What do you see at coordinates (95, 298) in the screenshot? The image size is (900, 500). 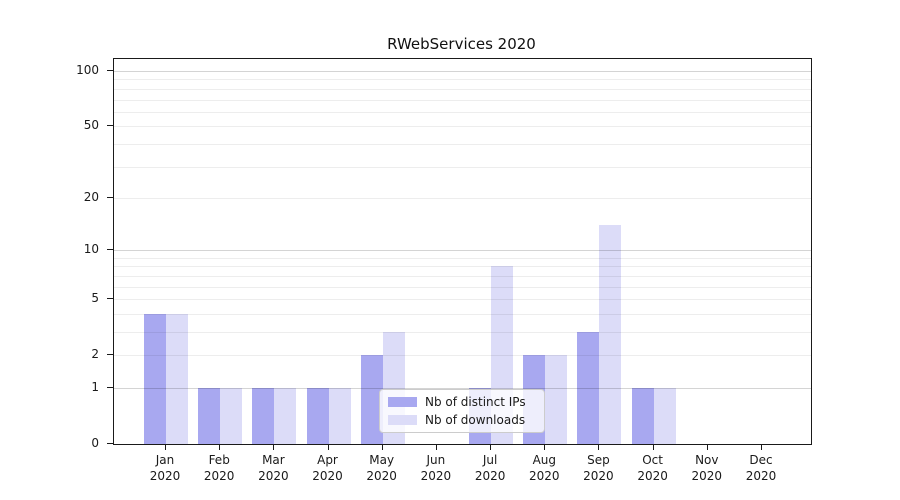 I see `y-tick-label-5: 5` at bounding box center [95, 298].